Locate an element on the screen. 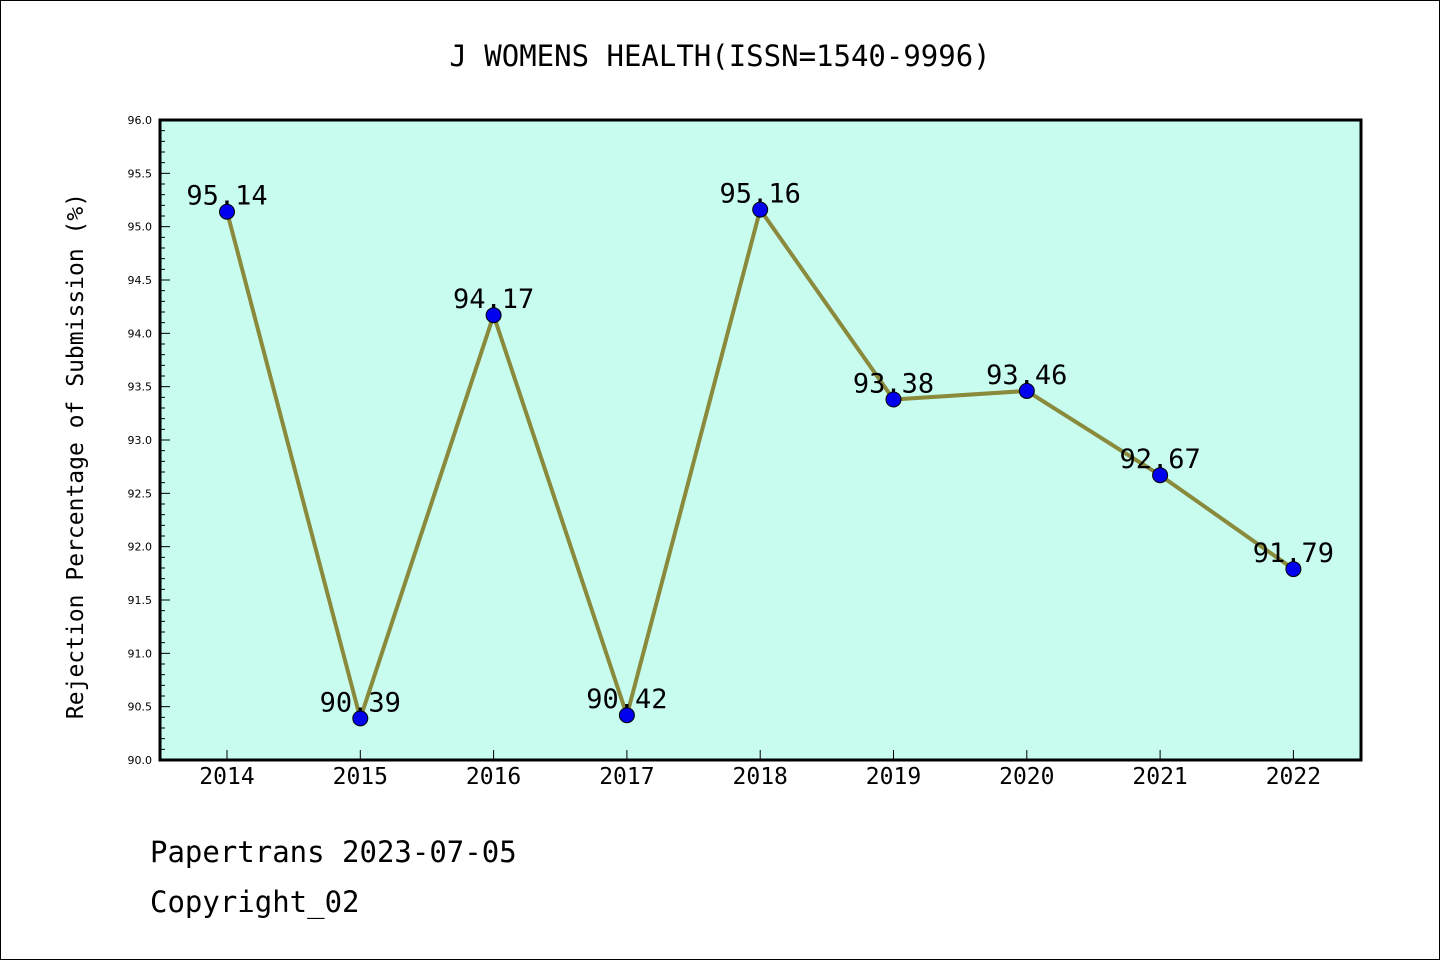 The image size is (1440, 960). x-tick-label: 2021 is located at coordinates (1159, 777).